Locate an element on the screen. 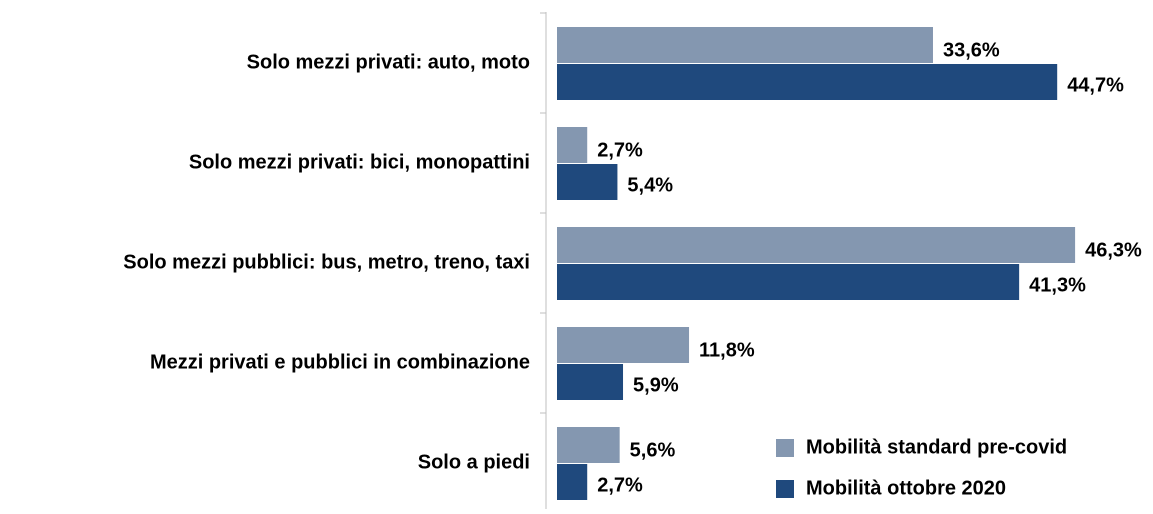  value-label: 44,7% is located at coordinates (1095, 85).